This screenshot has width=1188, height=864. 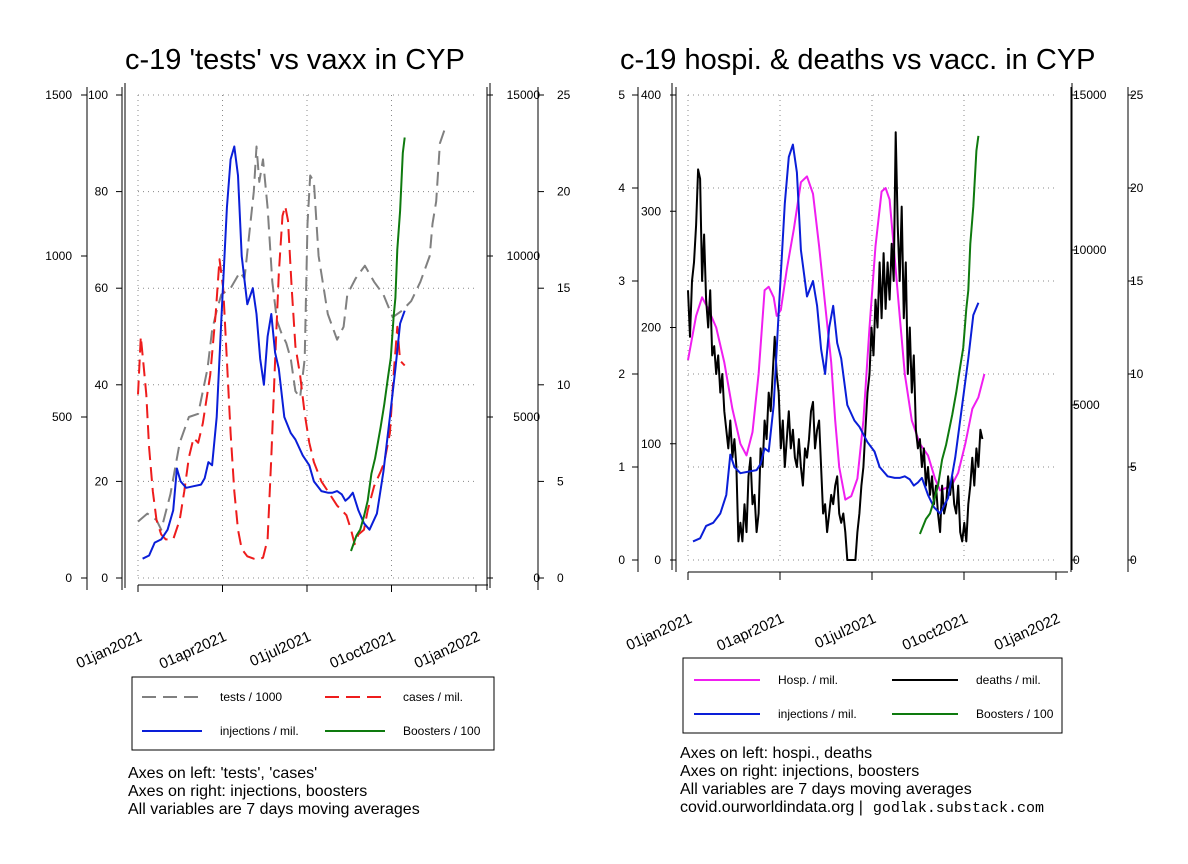 What do you see at coordinates (621, 281) in the screenshot?
I see `y-tick-label: 3` at bounding box center [621, 281].